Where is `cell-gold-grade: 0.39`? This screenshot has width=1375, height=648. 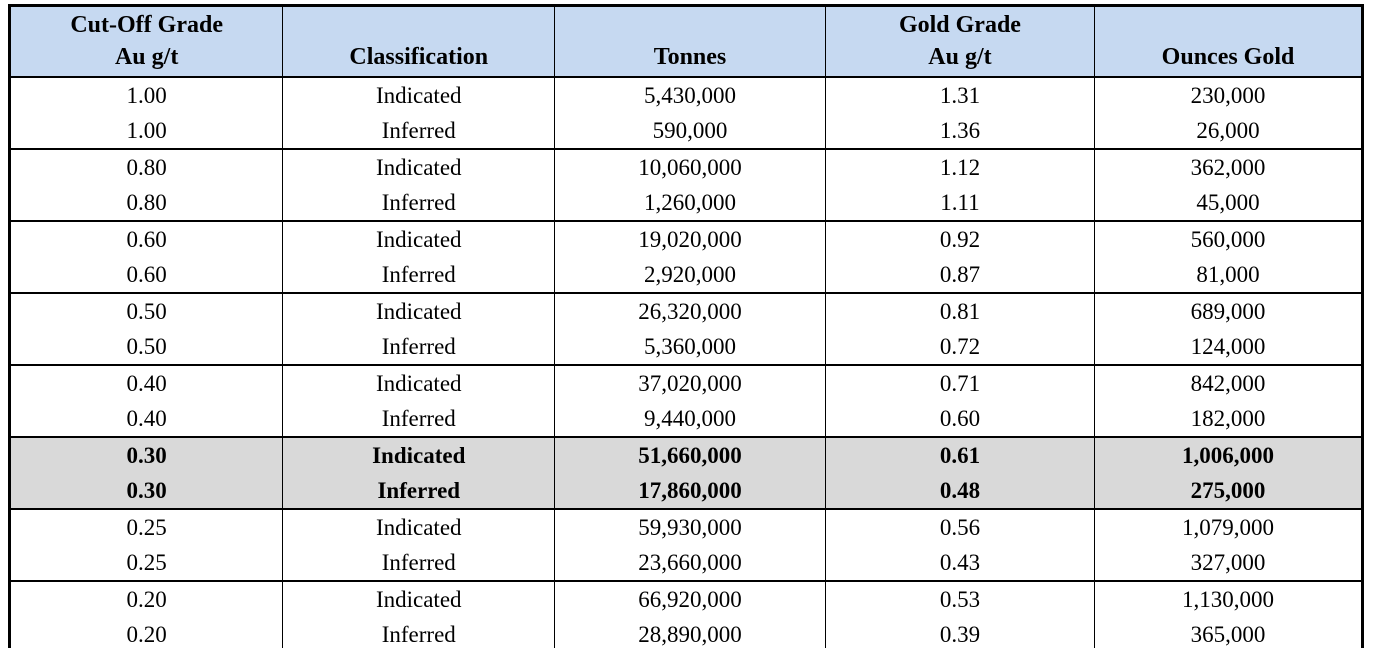 cell-gold-grade: 0.39 is located at coordinates (960, 632).